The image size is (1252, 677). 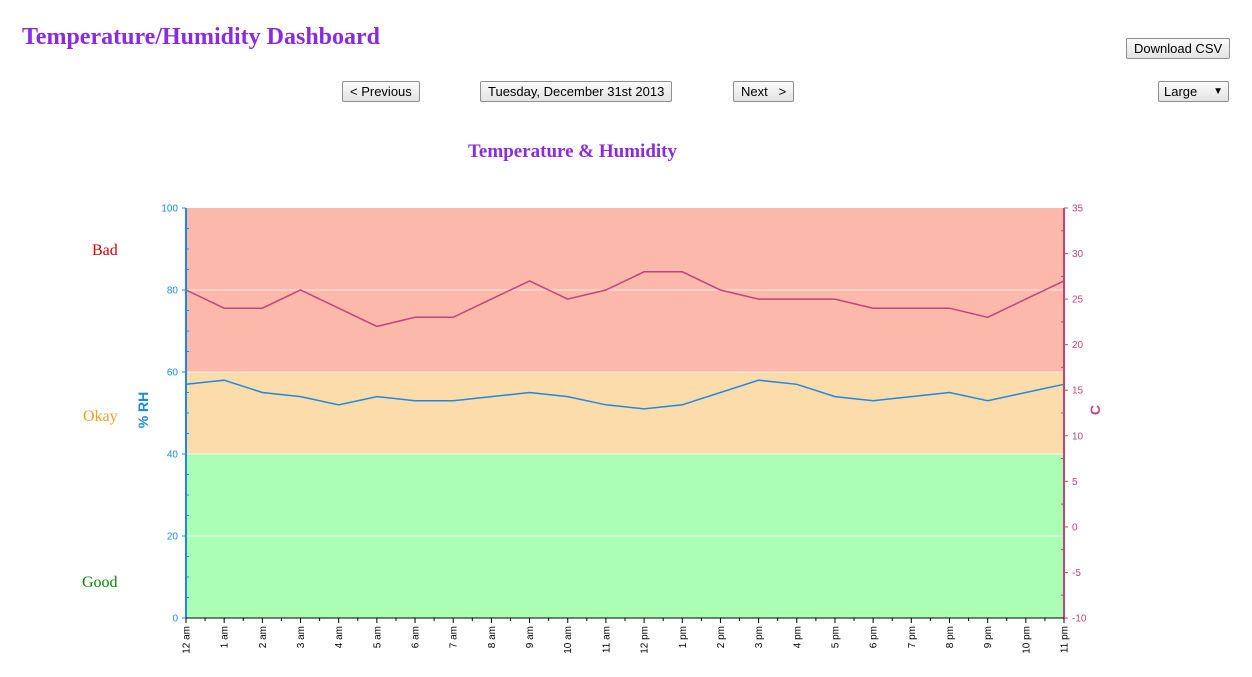 What do you see at coordinates (339, 637) in the screenshot?
I see `x-tick-label: 4 am` at bounding box center [339, 637].